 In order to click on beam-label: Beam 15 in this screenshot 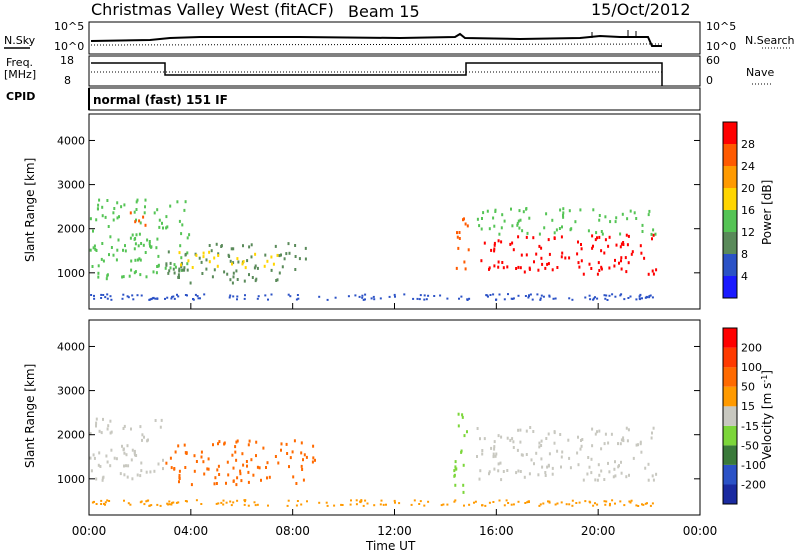, I will do `click(384, 11)`.